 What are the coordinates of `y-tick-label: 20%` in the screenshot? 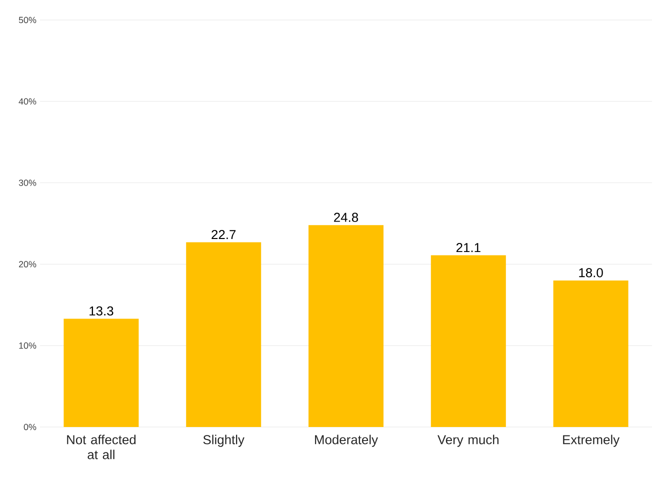 It's located at (27, 264).